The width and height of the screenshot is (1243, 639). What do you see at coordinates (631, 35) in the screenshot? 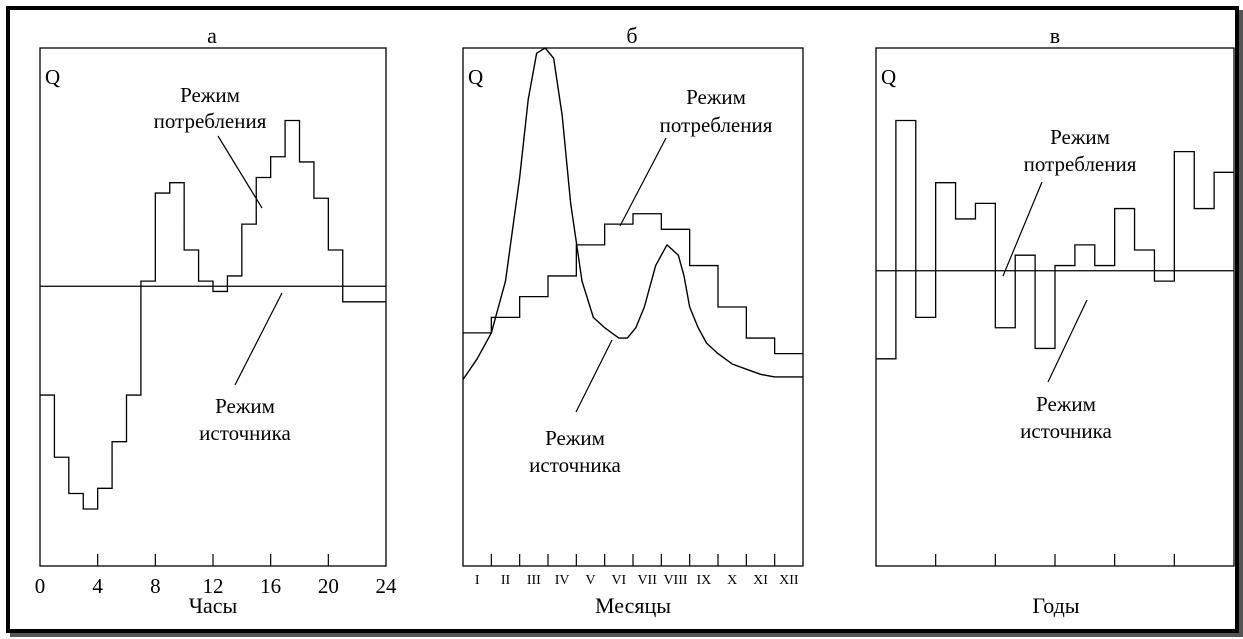
I see `panel-letter-b: б` at bounding box center [631, 35].